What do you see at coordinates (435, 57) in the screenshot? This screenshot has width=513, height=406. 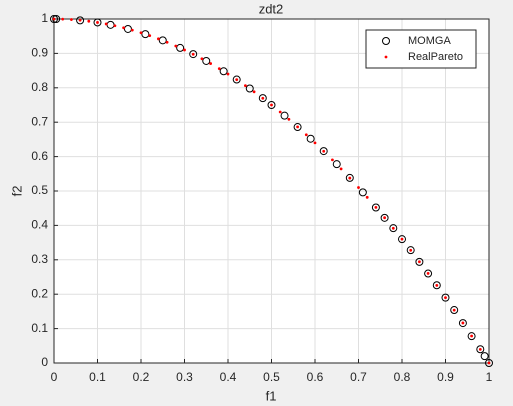 I see `legend-label: RealPareto` at bounding box center [435, 57].